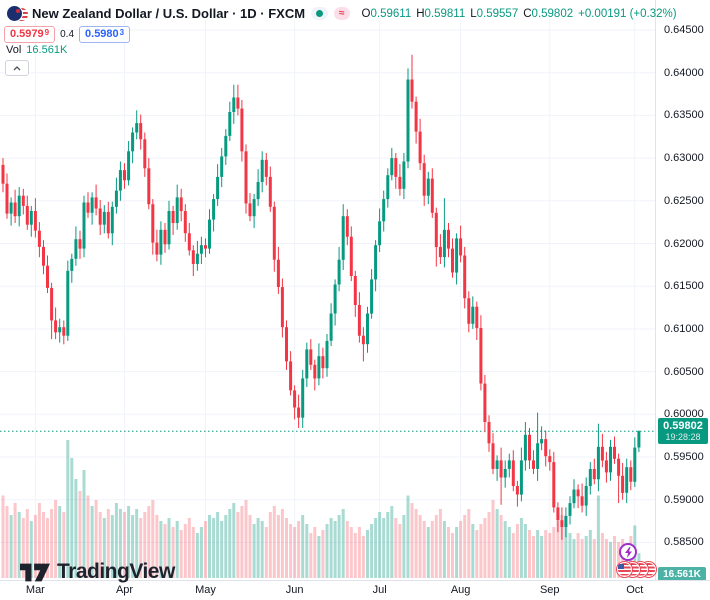 This screenshot has width=710, height=600. Describe the element at coordinates (124, 590) in the screenshot. I see `time-tick-label: Apr` at that location.